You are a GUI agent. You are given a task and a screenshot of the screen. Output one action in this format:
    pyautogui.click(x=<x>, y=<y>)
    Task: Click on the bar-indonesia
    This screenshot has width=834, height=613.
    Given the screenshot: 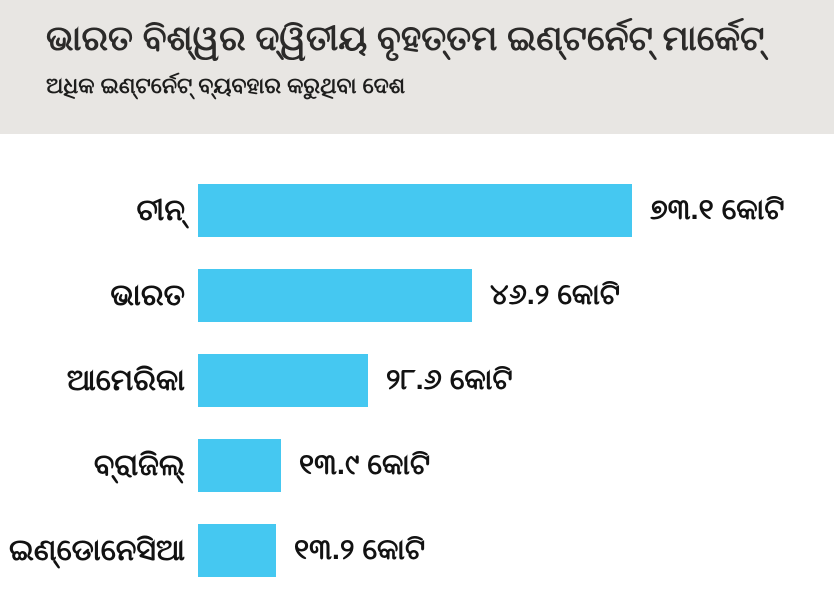 What is the action you would take?
    pyautogui.click(x=237, y=550)
    